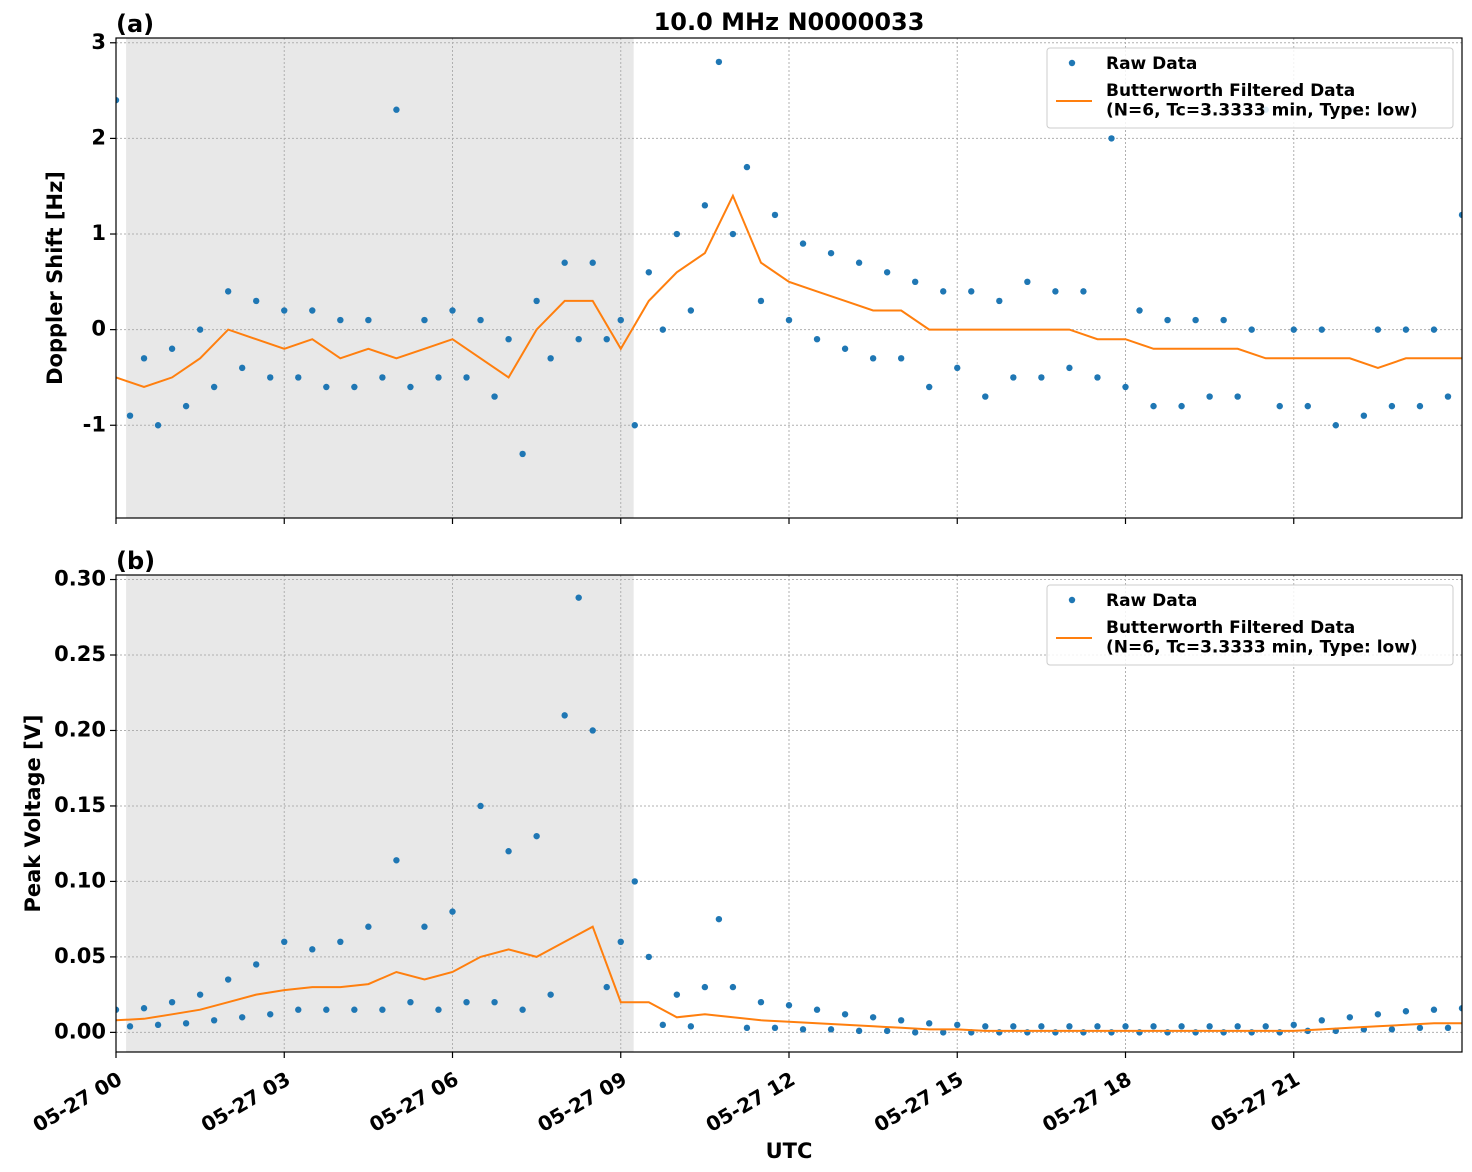 Image resolution: width=1472 pixels, height=1172 pixels. Describe the element at coordinates (751, 1102) in the screenshot. I see `x-tick-label: 05-27 12` at that location.